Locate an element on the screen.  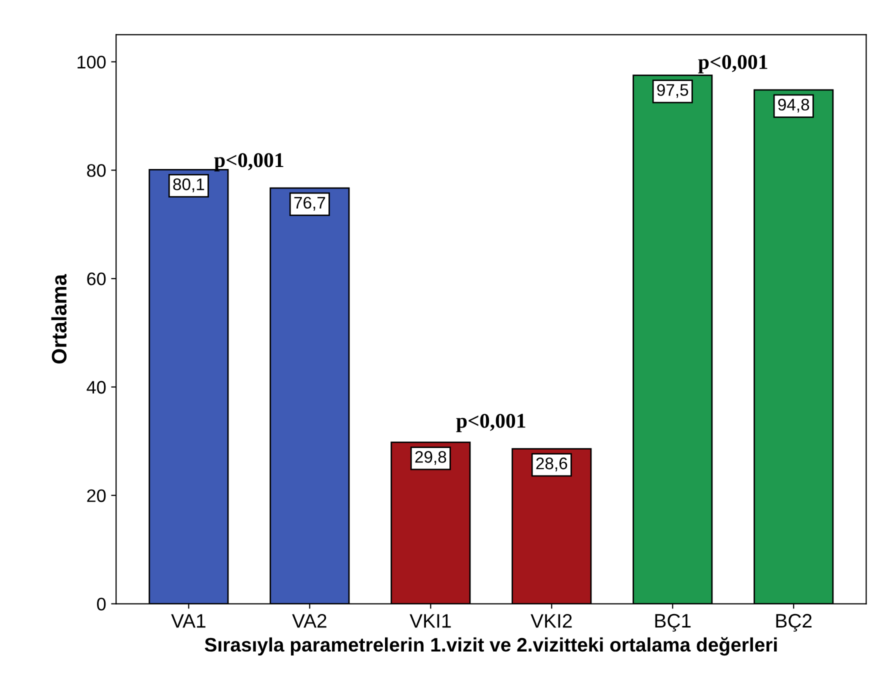
x-tick-label: VKI2 is located at coordinates (551, 621).